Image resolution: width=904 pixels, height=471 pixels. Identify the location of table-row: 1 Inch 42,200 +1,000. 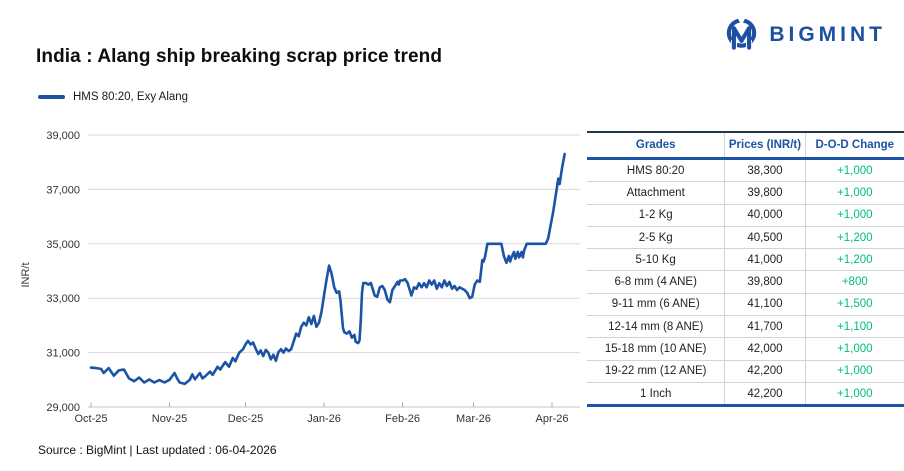
(745, 395).